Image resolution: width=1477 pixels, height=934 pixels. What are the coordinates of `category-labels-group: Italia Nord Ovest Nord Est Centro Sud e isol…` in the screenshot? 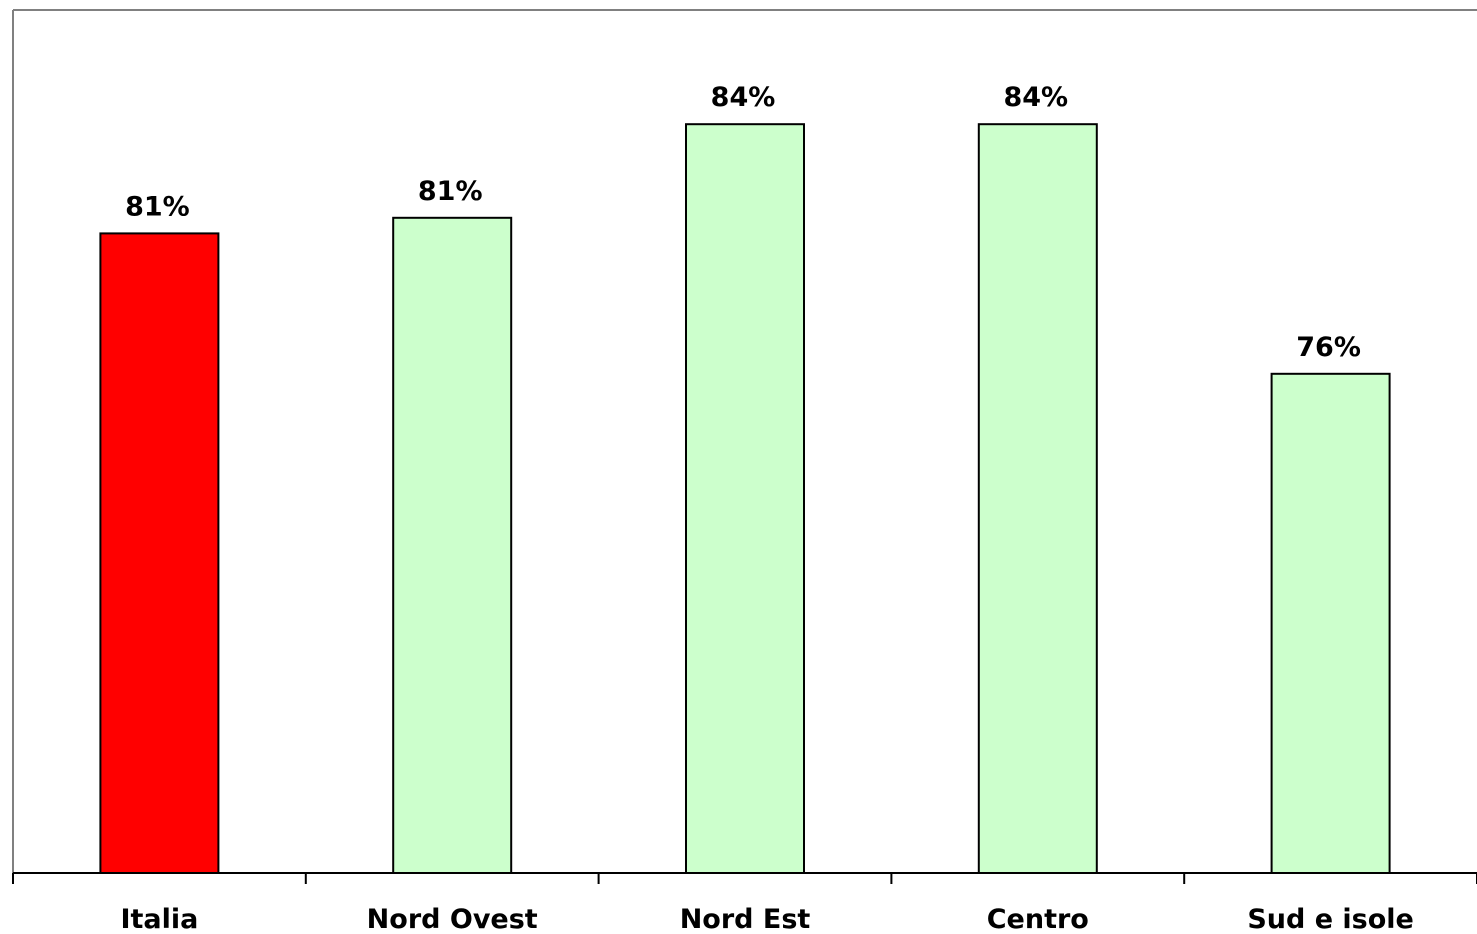 It's located at (766, 919).